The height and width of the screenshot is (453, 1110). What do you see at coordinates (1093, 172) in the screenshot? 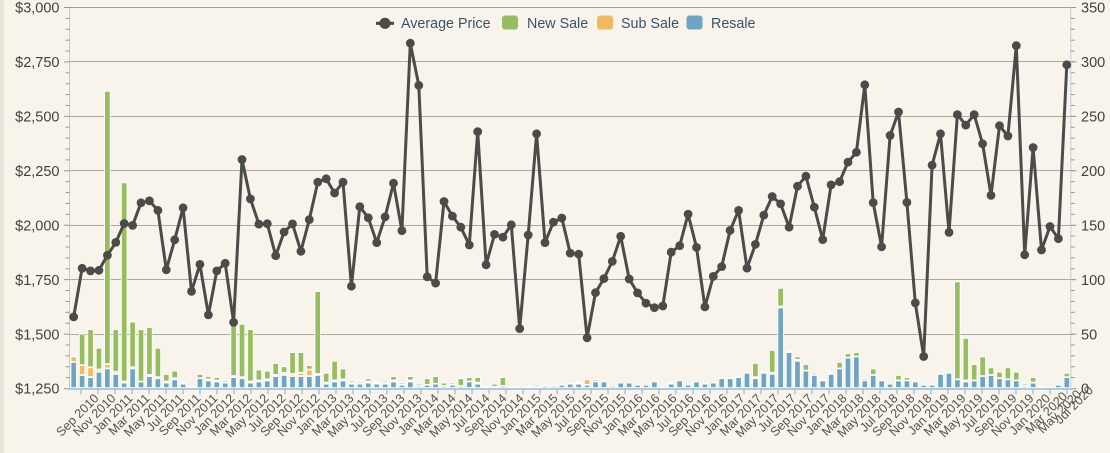
I see `svg-text: 200` at bounding box center [1093, 172].